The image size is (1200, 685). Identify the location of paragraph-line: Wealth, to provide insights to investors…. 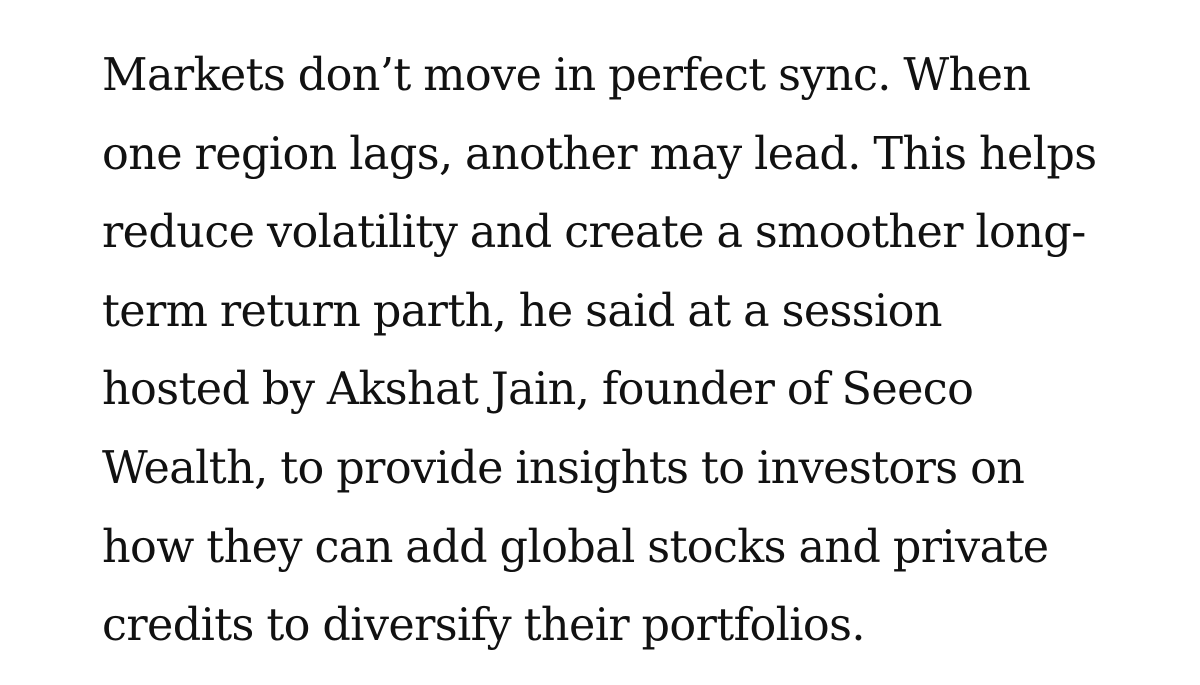
(563, 468).